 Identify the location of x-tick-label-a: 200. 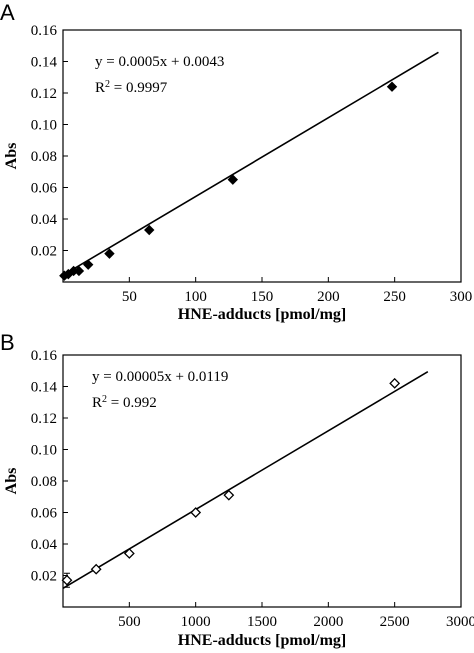
(328, 297).